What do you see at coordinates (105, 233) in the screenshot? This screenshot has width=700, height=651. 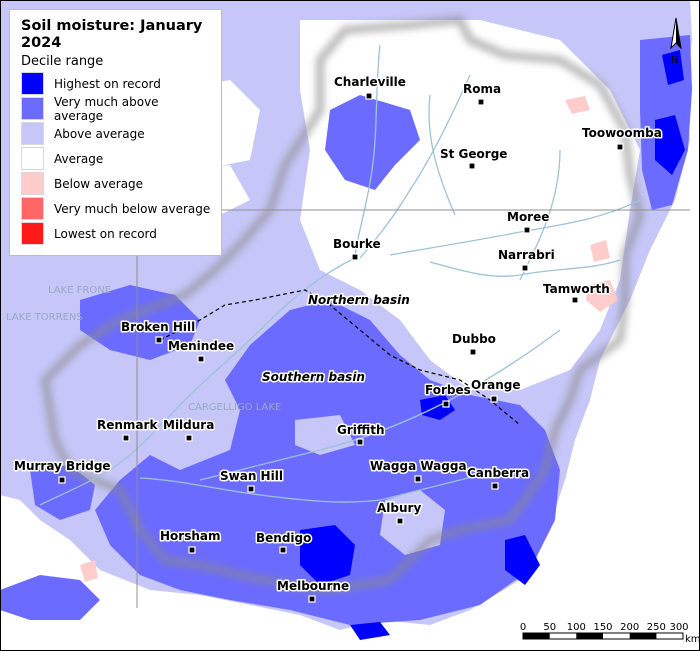 I see `legend-label-lowest: Lowest on record` at bounding box center [105, 233].